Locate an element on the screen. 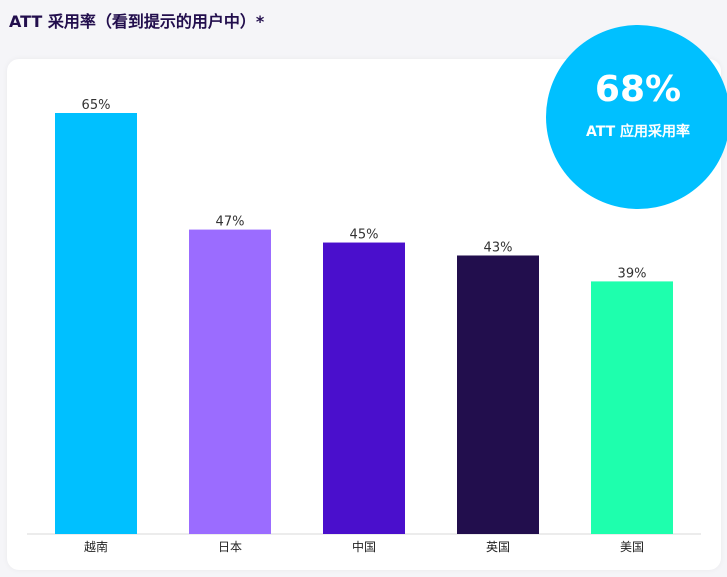  bar-value-label: 43% is located at coordinates (498, 247).